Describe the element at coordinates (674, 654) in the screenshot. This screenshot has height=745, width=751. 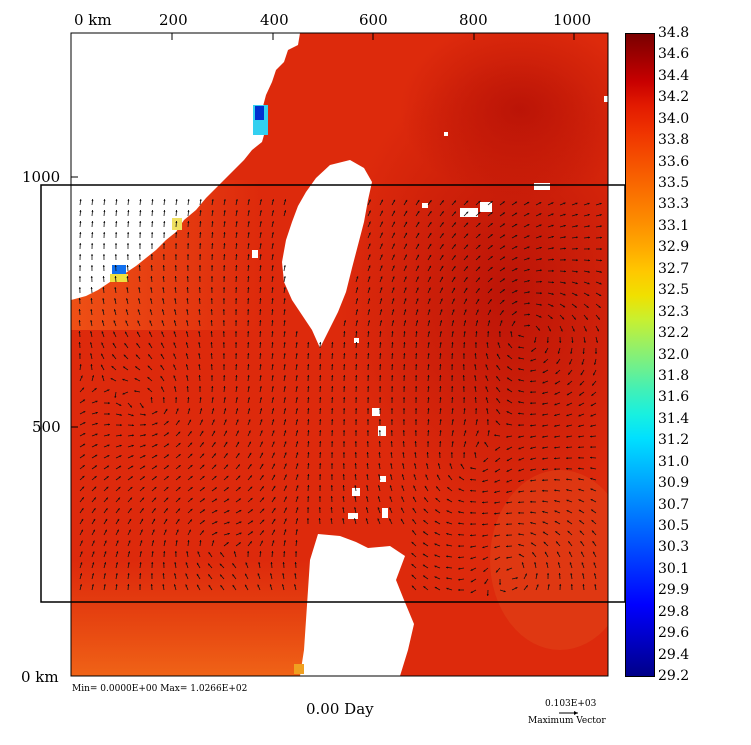
I see `colorbar-label: 29.4` at that location.